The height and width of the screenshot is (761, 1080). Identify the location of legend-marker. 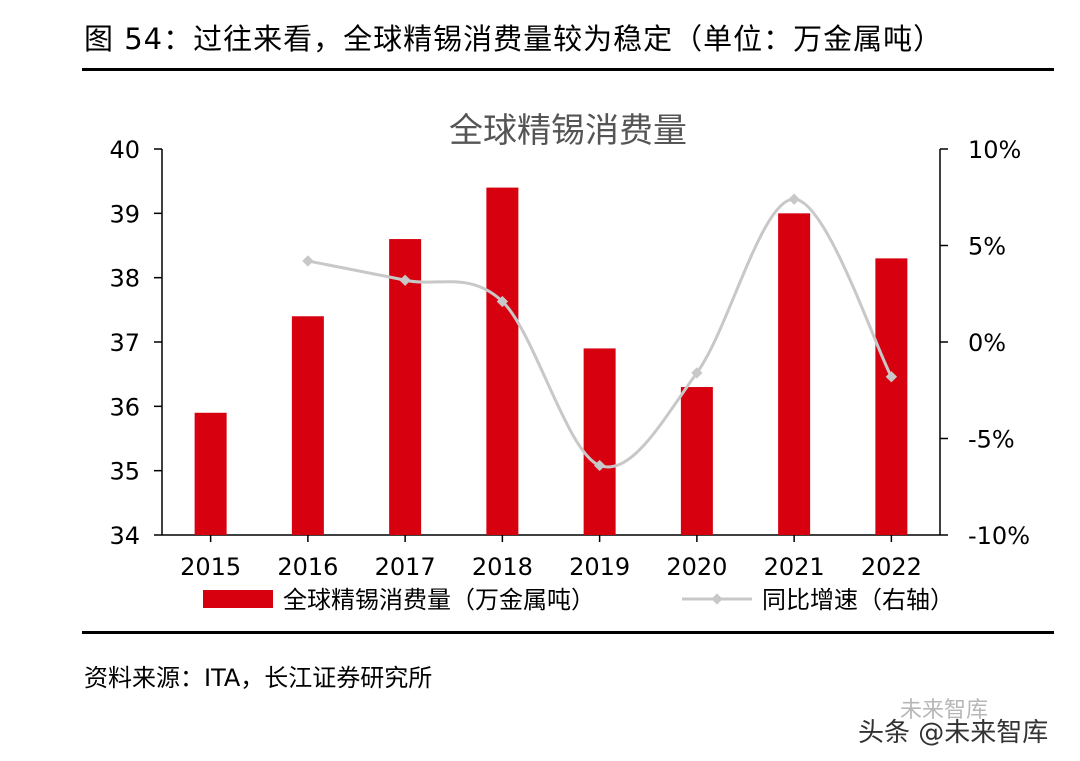
(717, 599).